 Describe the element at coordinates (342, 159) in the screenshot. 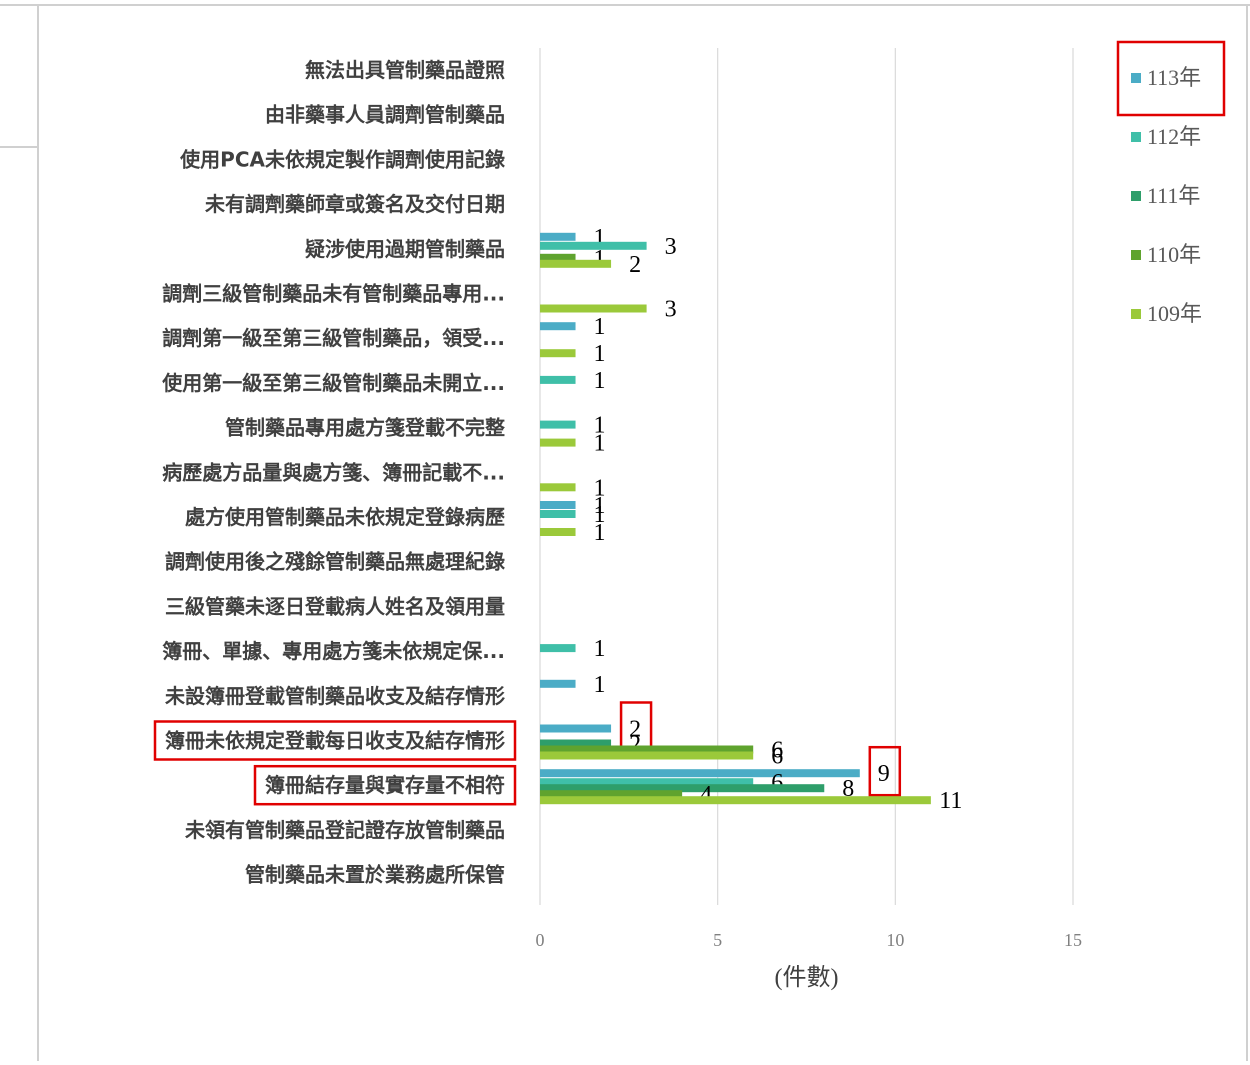

I see `category-label: 使用PCA未依規定製作調劑使用記錄` at that location.